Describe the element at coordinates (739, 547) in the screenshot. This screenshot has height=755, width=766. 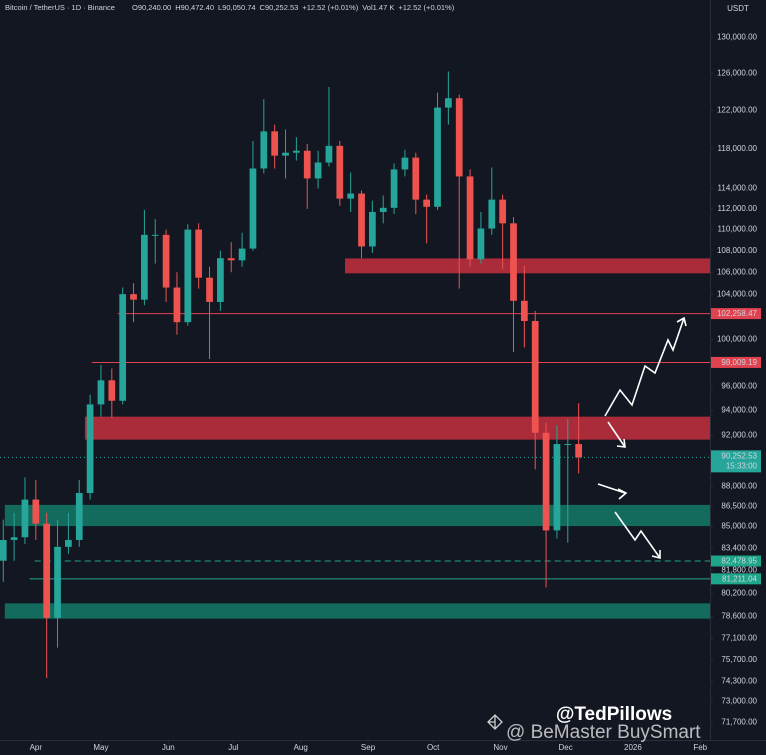
I see `y-tick-label: 83,400.00` at that location.